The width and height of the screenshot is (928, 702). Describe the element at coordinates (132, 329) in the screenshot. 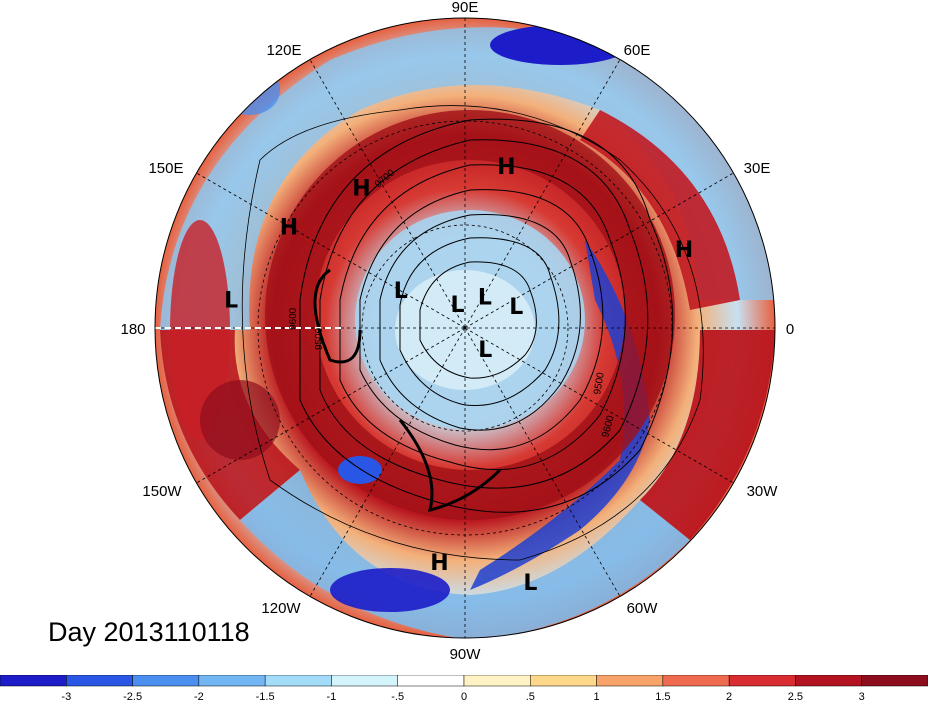

I see `lon-label-180: 180` at that location.